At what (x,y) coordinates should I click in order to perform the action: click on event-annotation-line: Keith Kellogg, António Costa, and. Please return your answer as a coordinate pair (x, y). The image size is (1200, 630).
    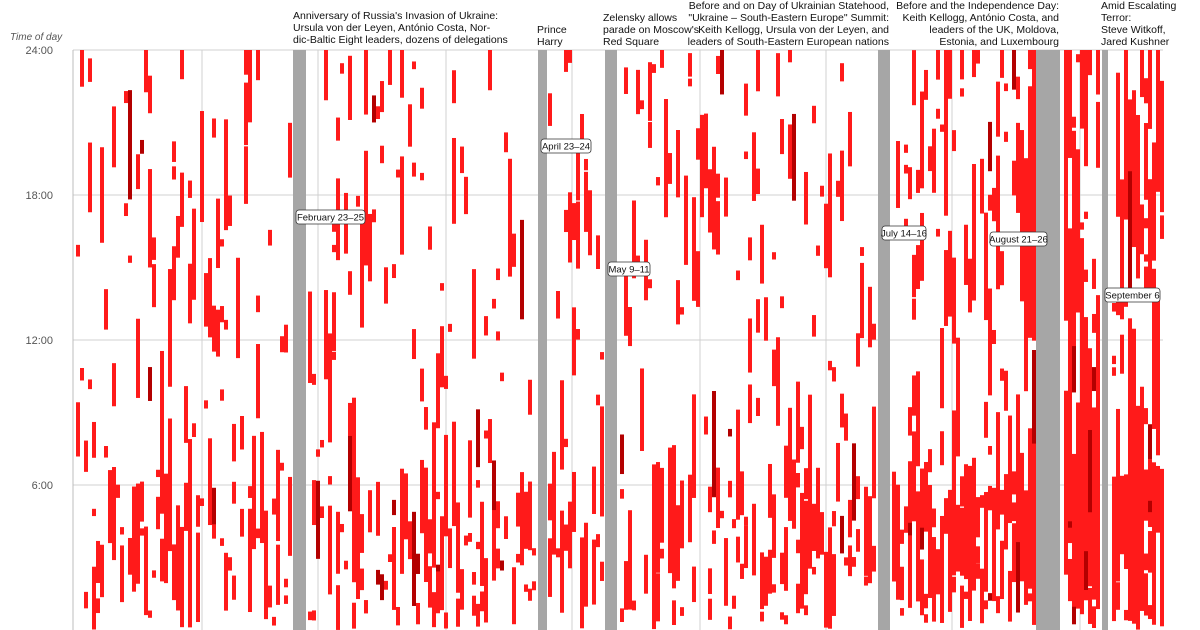
    Looking at the image, I should click on (981, 18).